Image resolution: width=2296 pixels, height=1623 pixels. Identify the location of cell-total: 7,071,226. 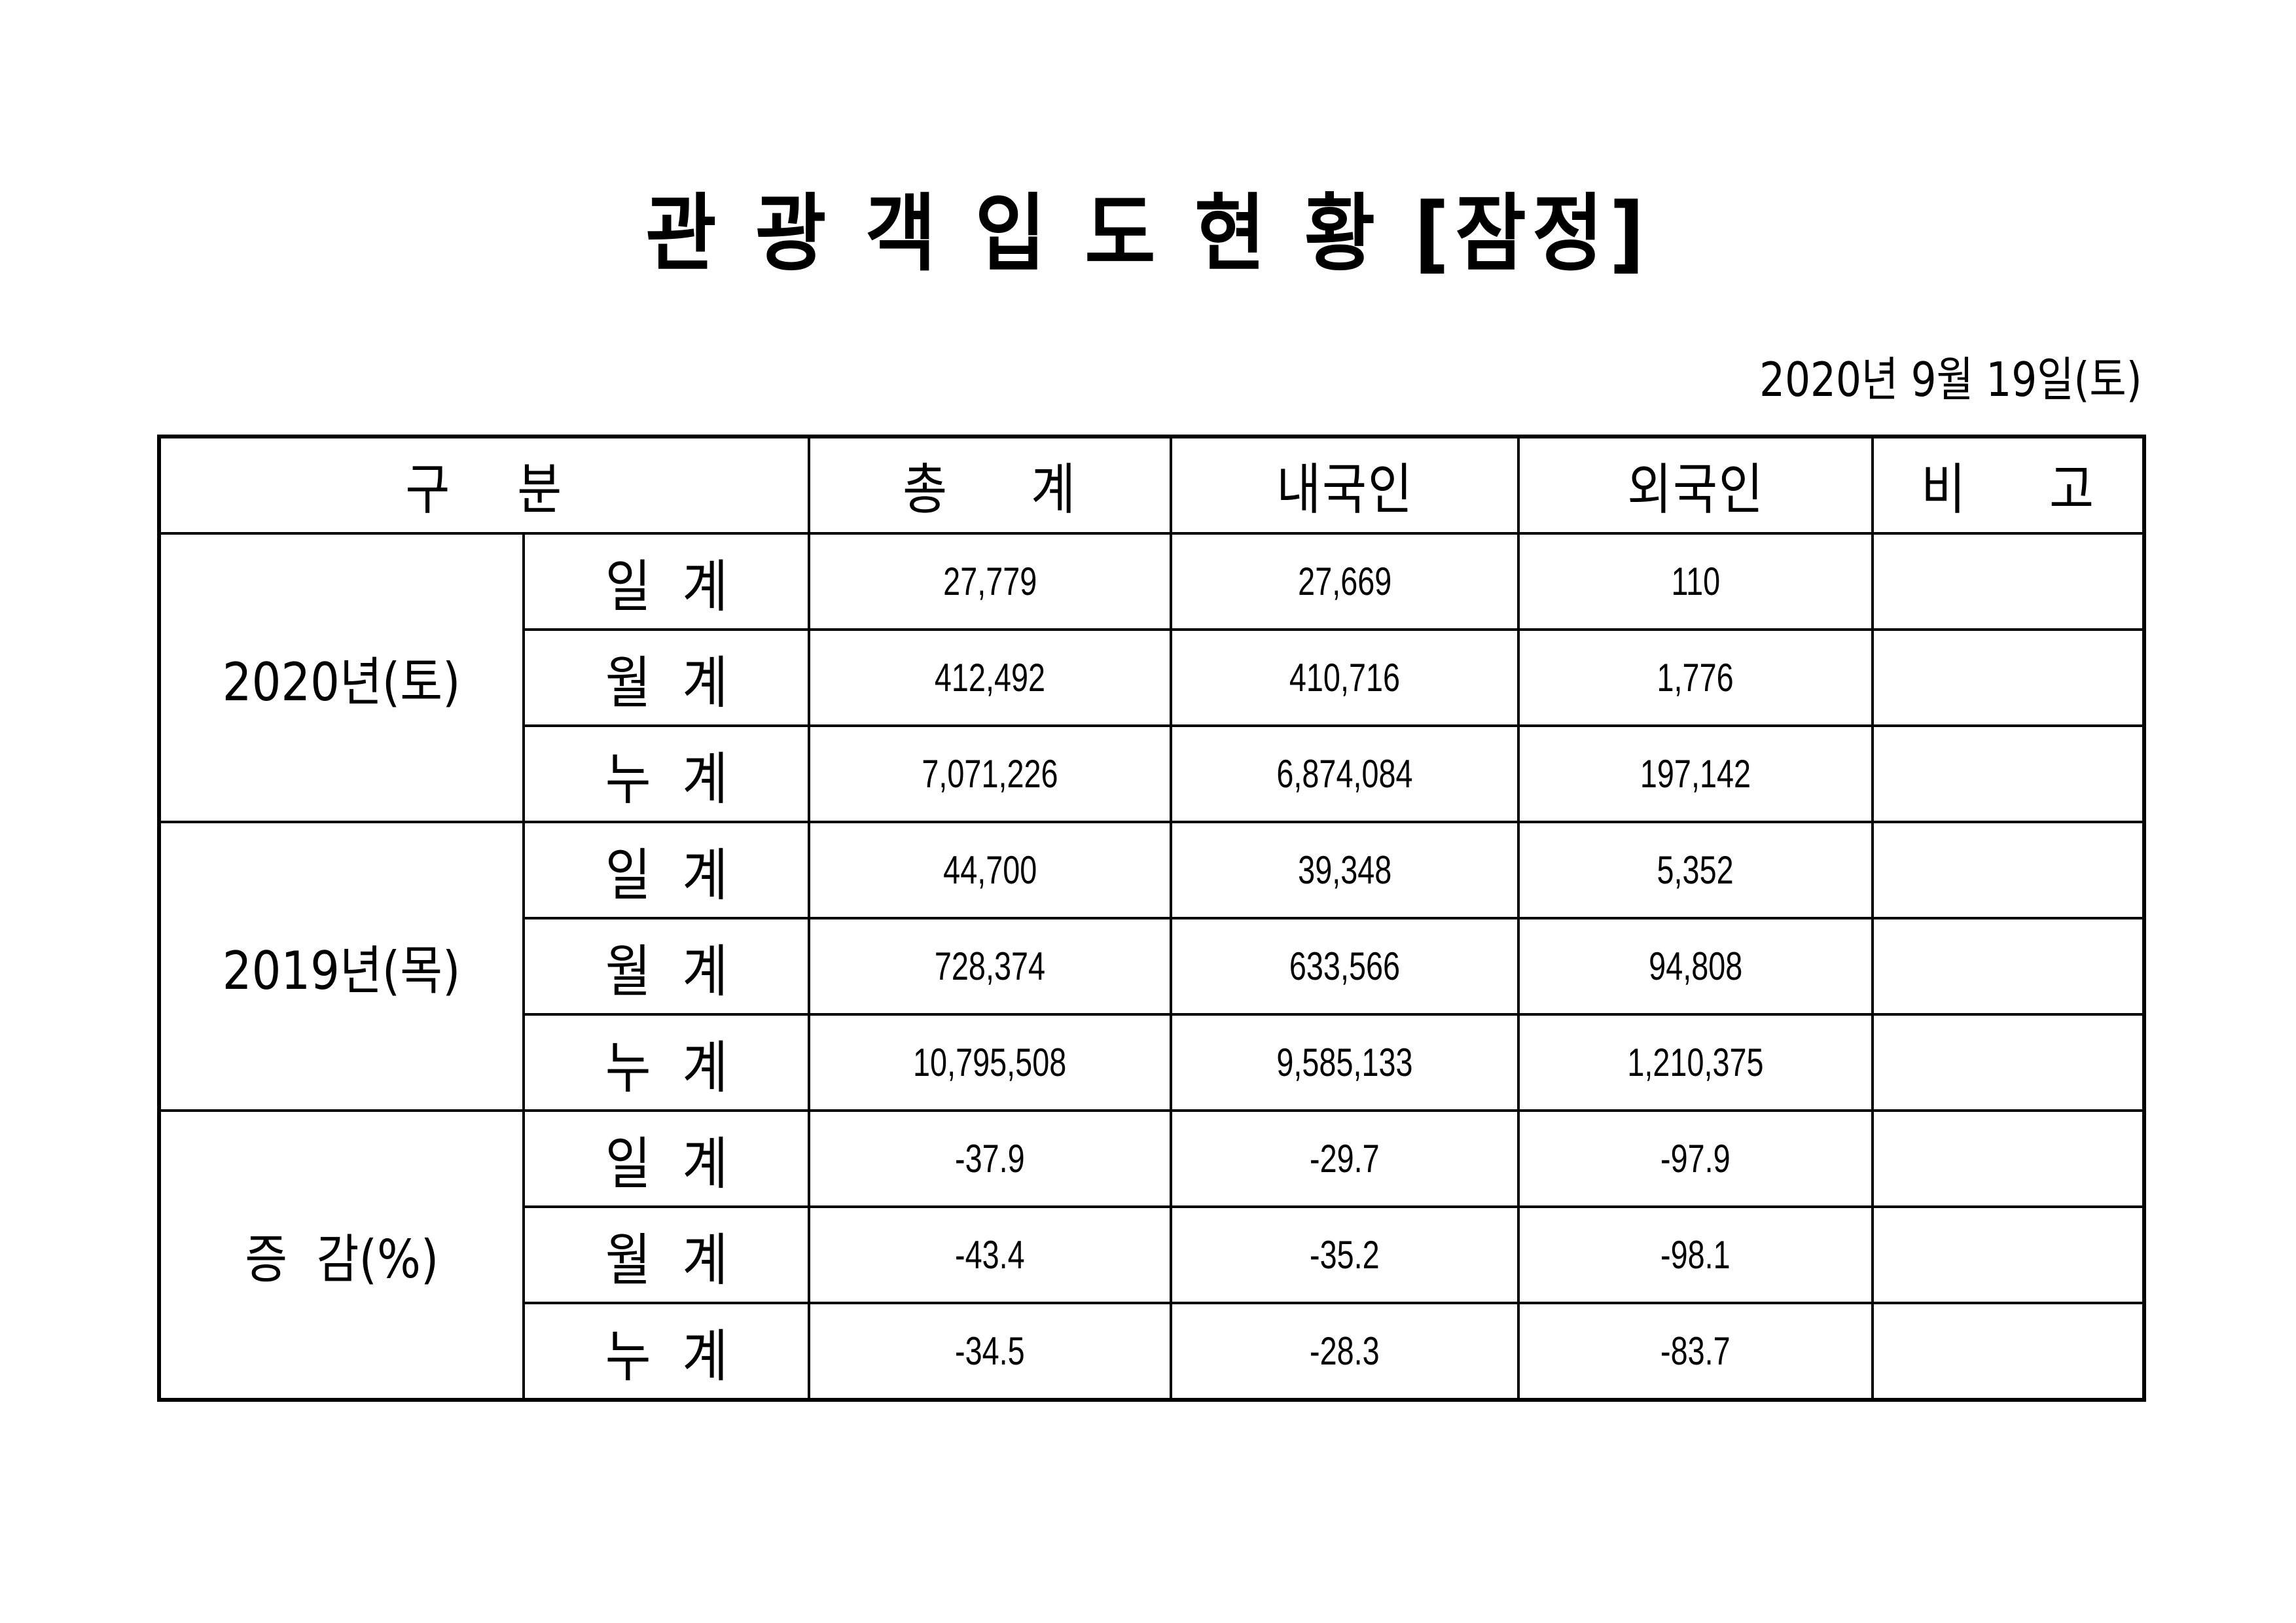
(990, 774).